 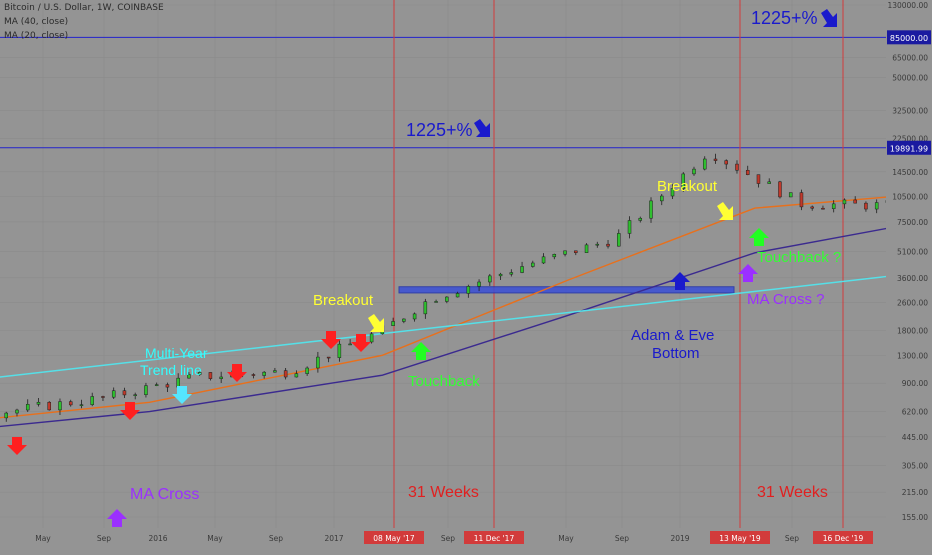 I want to click on price-tick-label: 10500.00, so click(x=910, y=196).